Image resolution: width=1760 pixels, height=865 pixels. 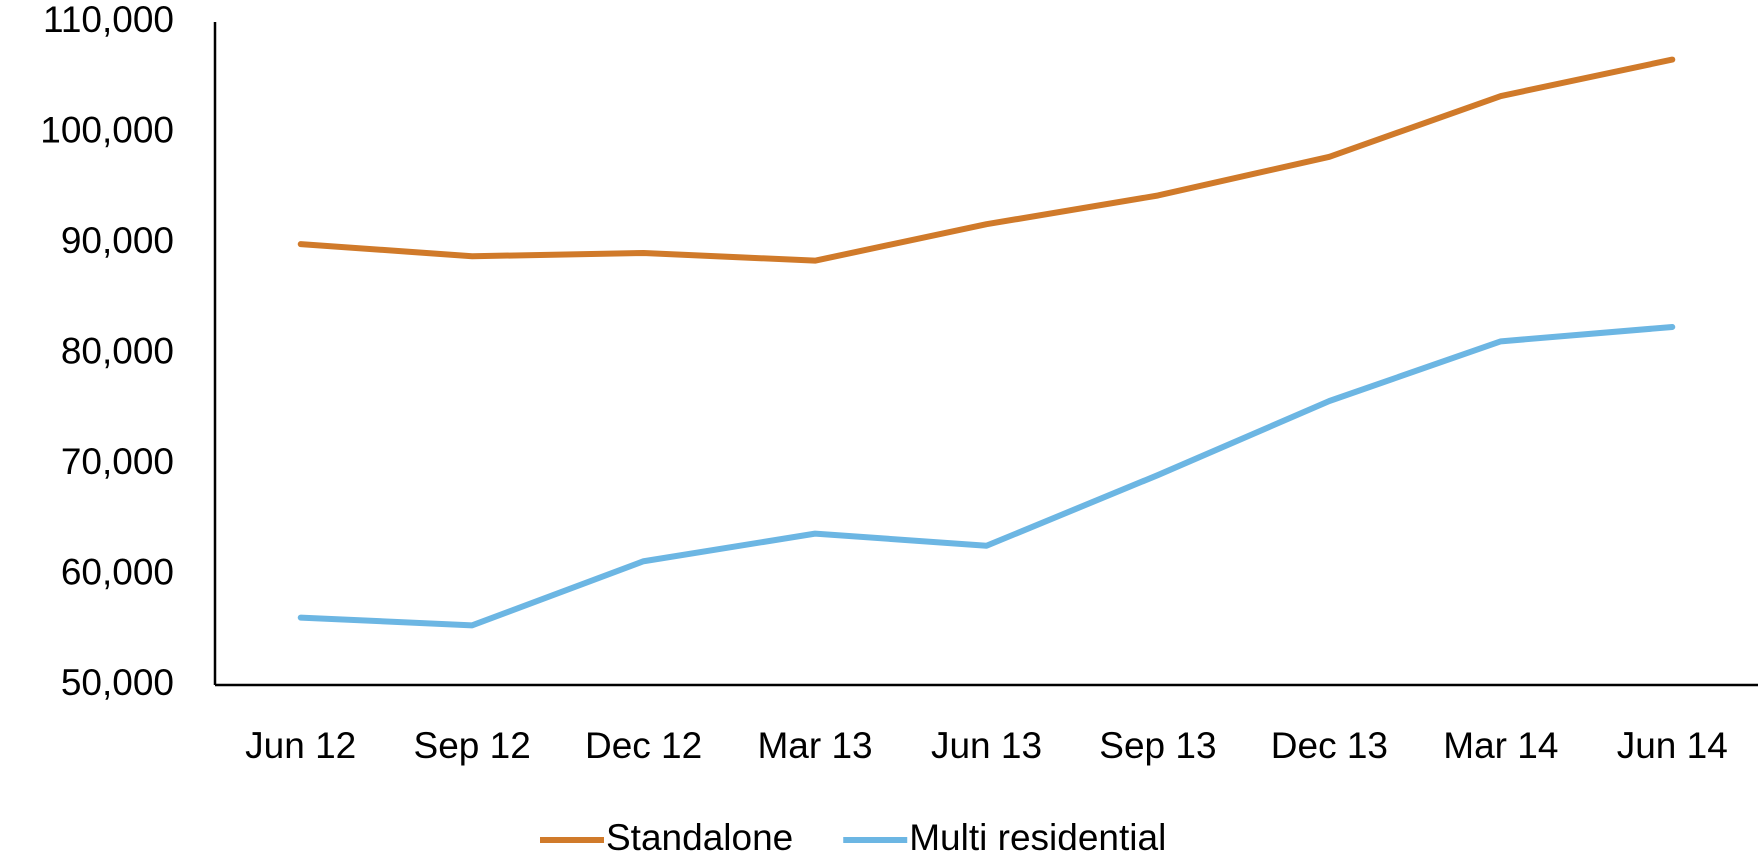 I want to click on y-tick-label: 60,000, so click(x=117, y=571).